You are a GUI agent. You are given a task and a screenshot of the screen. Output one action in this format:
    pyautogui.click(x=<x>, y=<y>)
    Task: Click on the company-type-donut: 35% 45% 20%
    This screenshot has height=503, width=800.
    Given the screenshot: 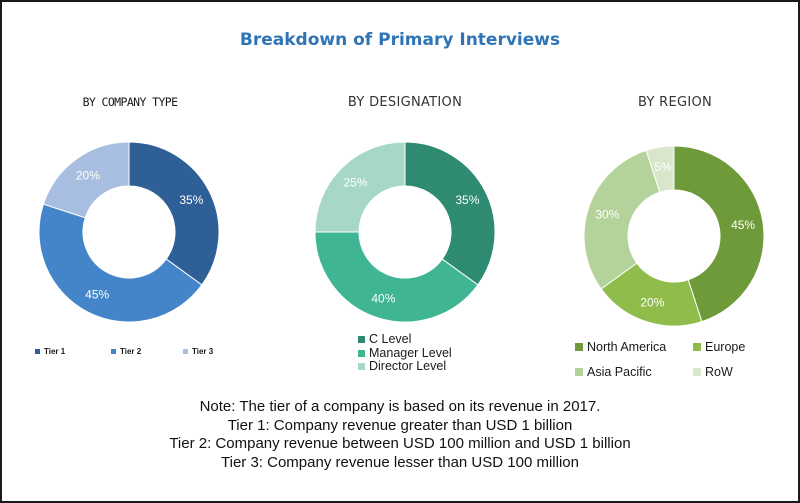 What is the action you would take?
    pyautogui.click(x=129, y=232)
    